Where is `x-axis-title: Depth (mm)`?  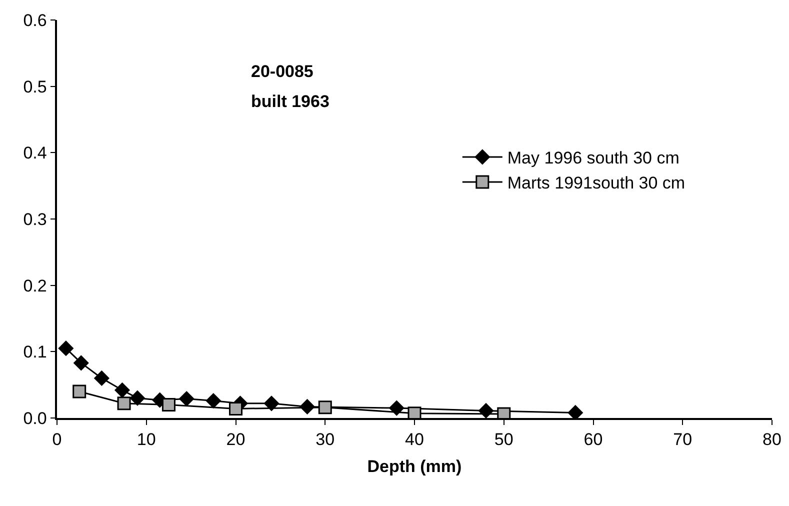
x-axis-title: Depth (mm) is located at coordinates (414, 466).